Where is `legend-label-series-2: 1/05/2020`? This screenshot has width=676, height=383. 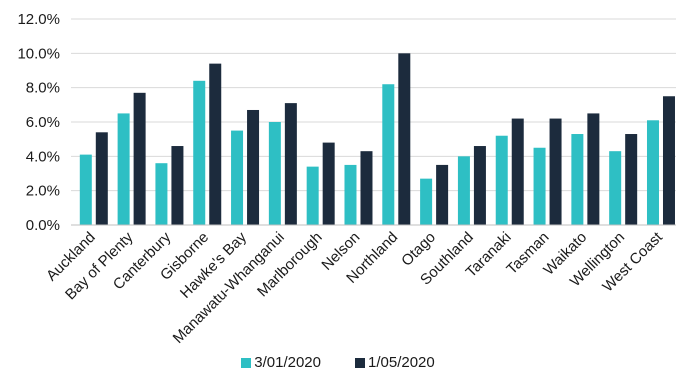
legend-label-series-2: 1/05/2020 is located at coordinates (401, 362).